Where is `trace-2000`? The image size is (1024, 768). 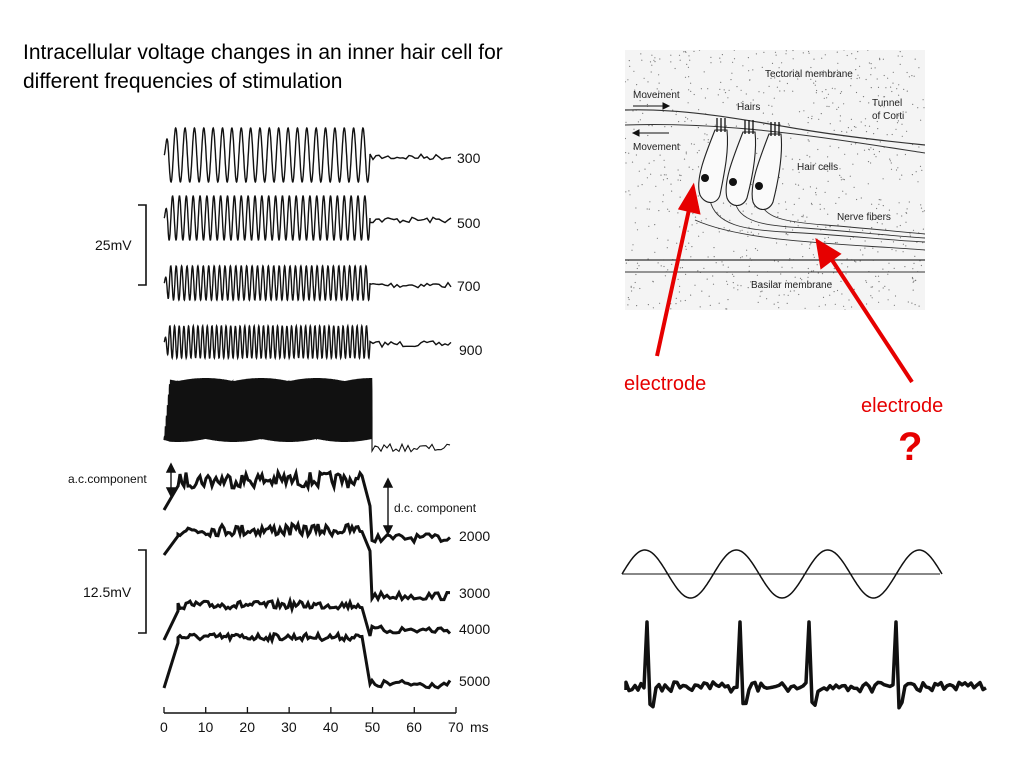
trace-2000 is located at coordinates (306, 506).